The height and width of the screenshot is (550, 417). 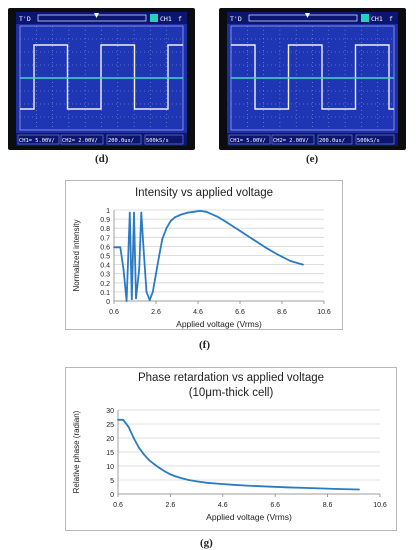 What do you see at coordinates (110, 425) in the screenshot?
I see `y-tick-label: 25` at bounding box center [110, 425].